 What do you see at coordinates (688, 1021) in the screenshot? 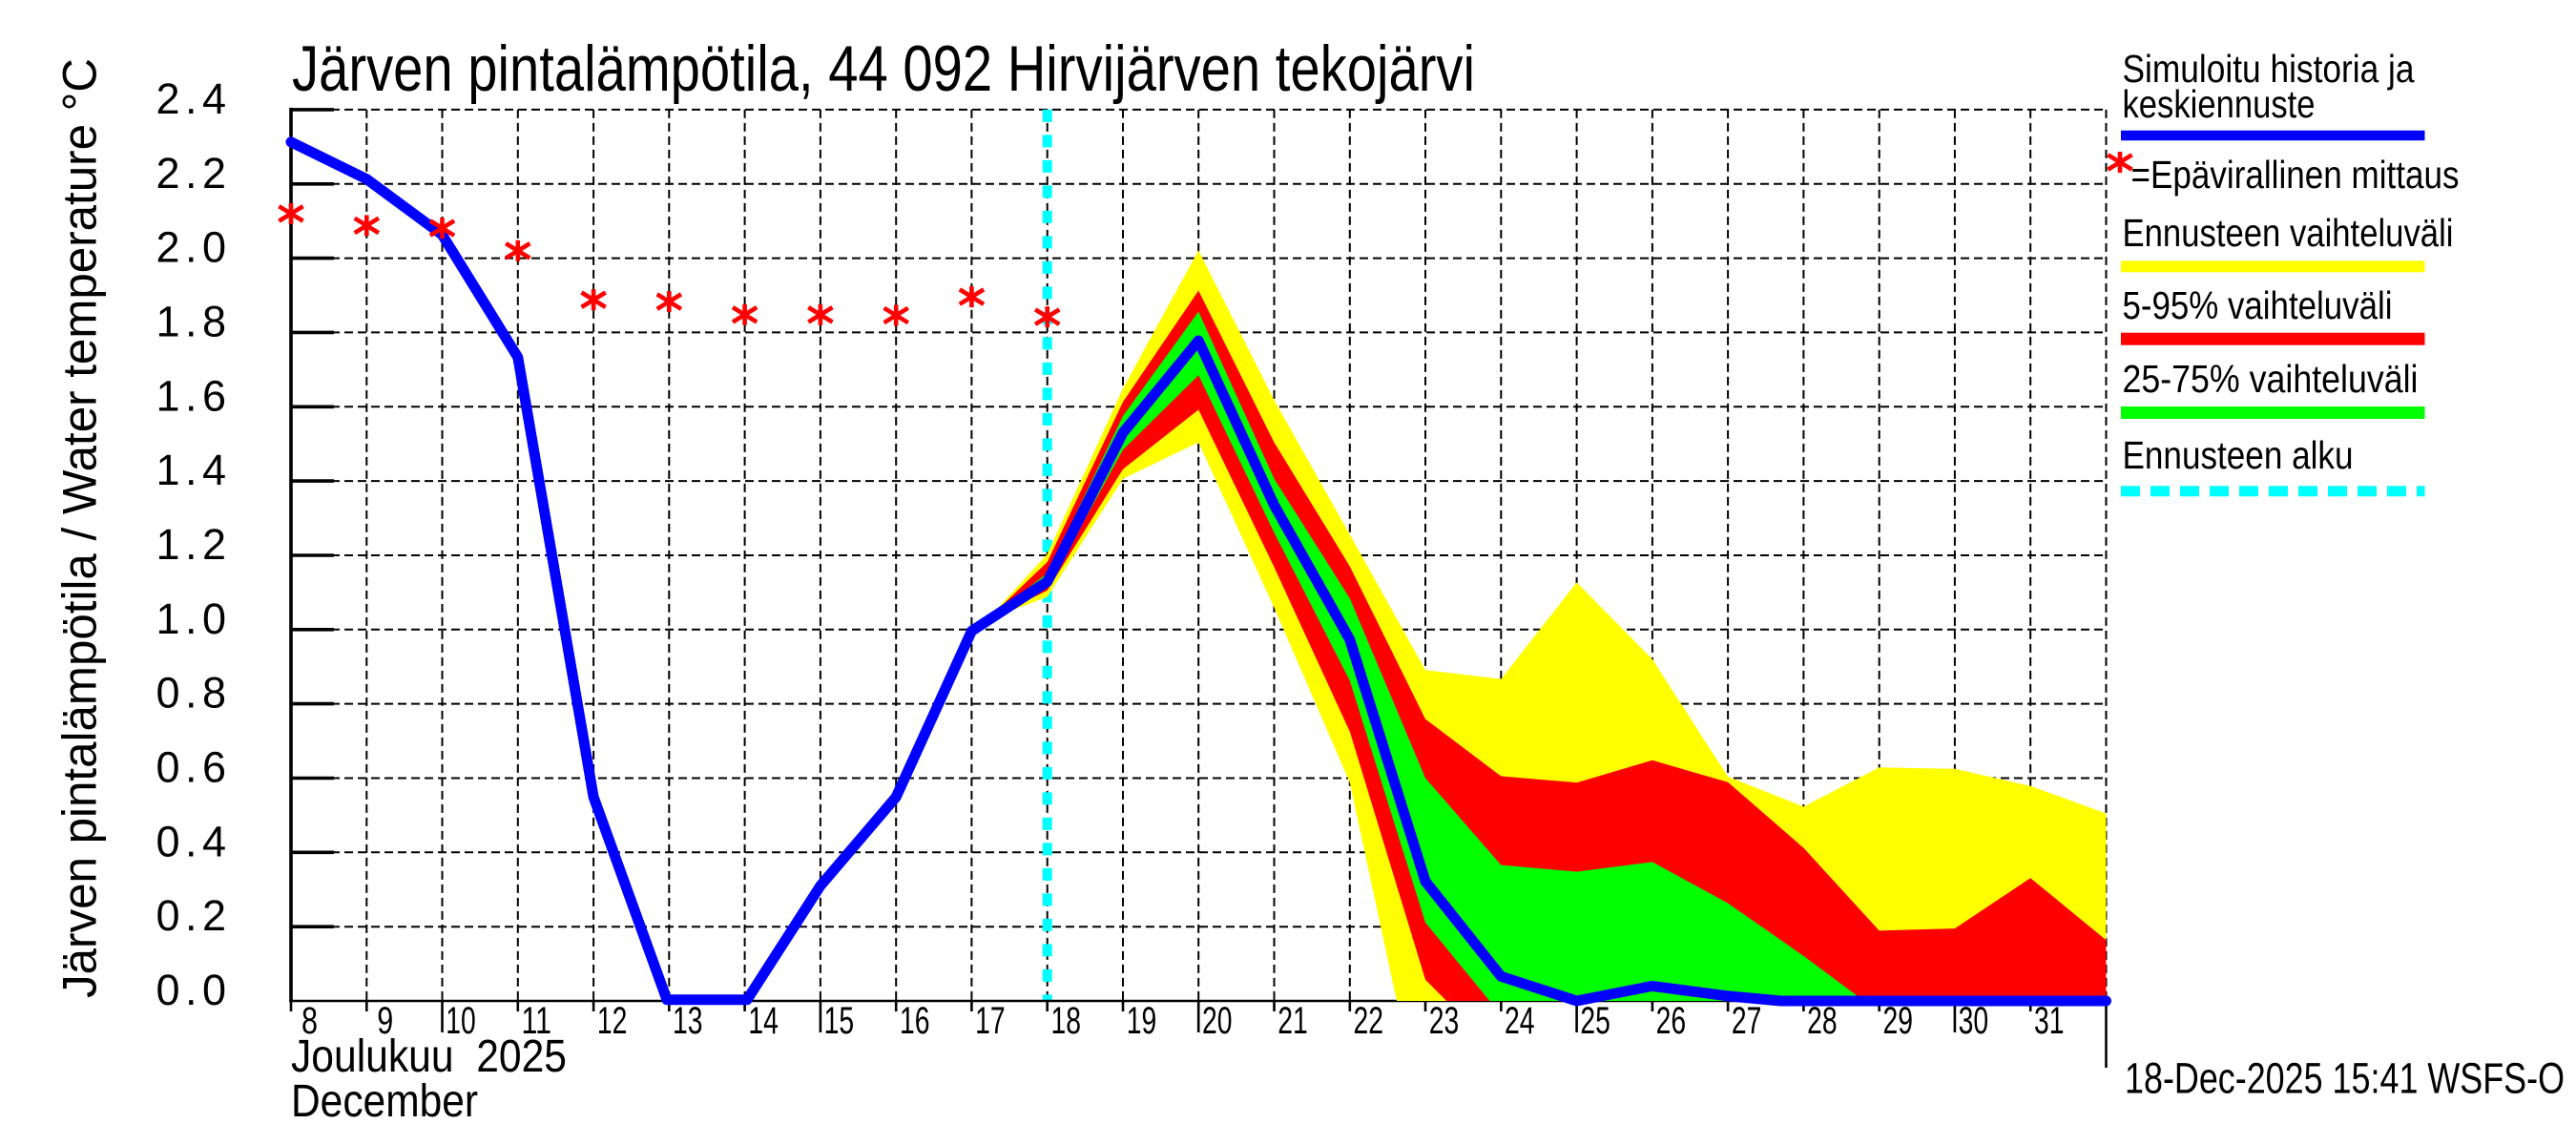
I see `svg-text: 13` at bounding box center [688, 1021].